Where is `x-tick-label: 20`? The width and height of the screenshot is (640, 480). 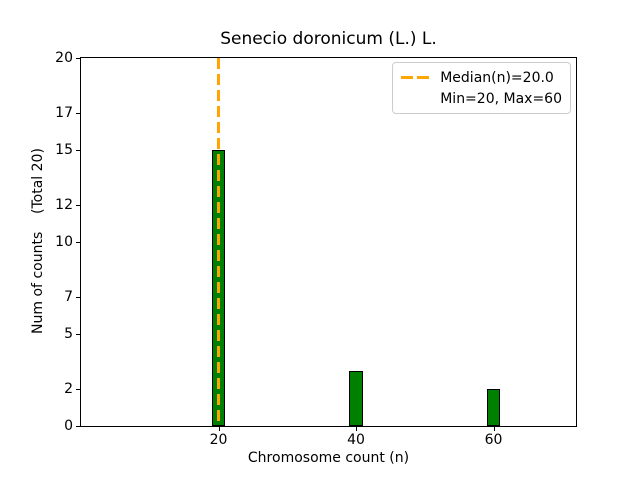 x-tick-label: 20 is located at coordinates (218, 440).